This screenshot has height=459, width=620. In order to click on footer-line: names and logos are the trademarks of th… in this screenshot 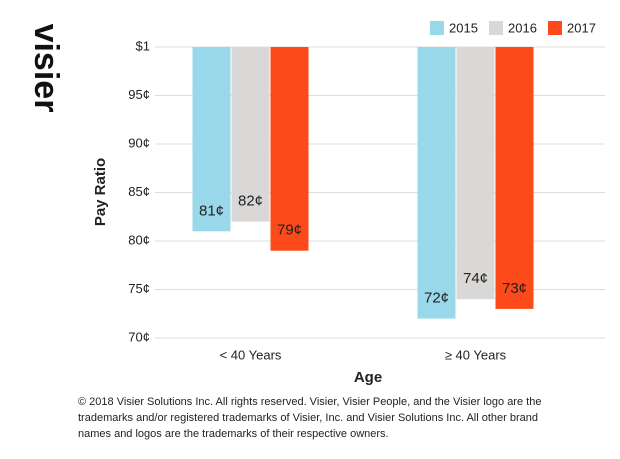, I will do `click(233, 434)`.